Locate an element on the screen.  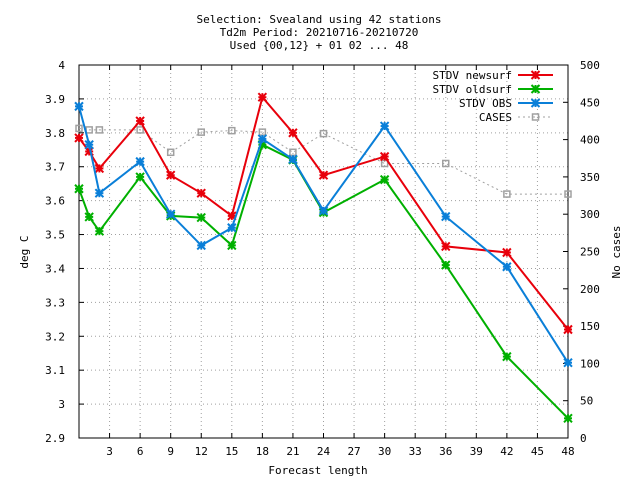
y-tick-label: 3.1 is located at coordinates (55, 370).